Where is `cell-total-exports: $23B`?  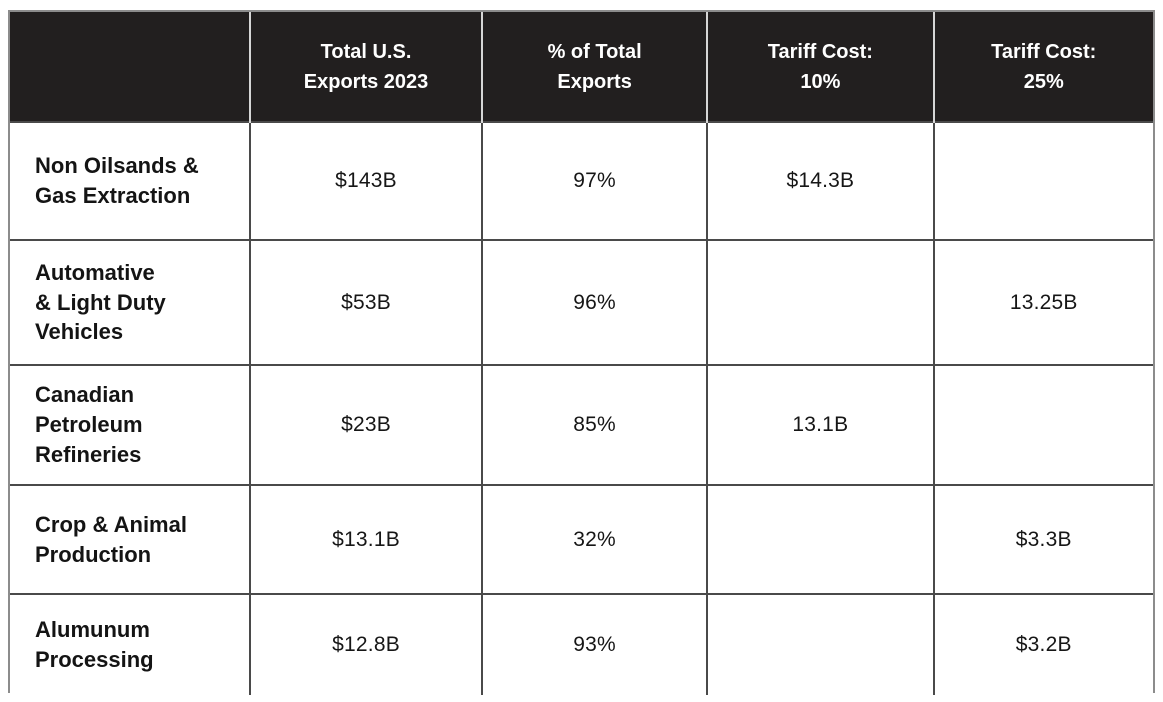 cell-total-exports: $23B is located at coordinates (366, 424).